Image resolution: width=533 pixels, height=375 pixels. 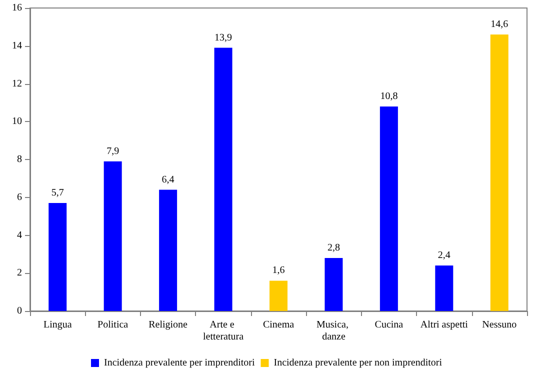 What do you see at coordinates (19, 197) in the screenshot?
I see `y-tick-label: 6` at bounding box center [19, 197].